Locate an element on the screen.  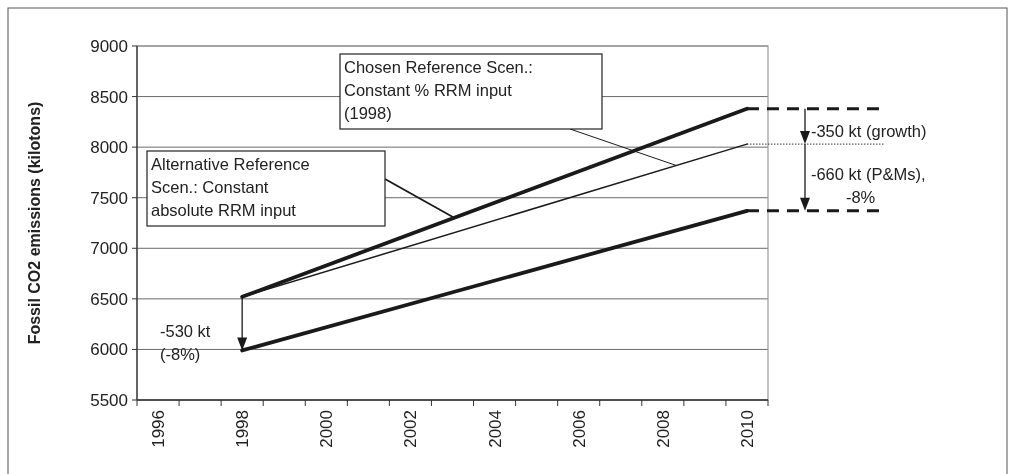
y-tick-label: 9000 is located at coordinates (109, 46).